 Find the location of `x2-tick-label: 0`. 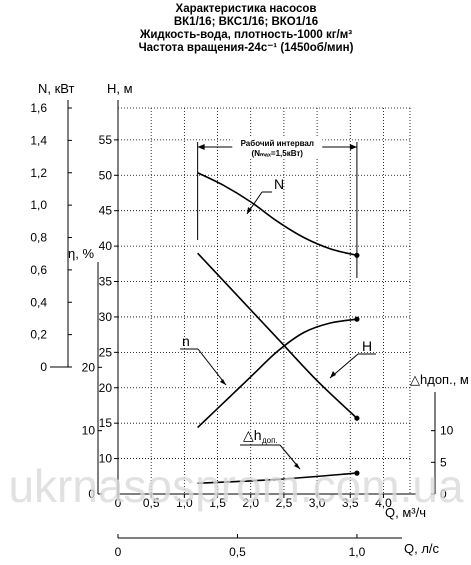

x2-tick-label: 0 is located at coordinates (118, 552).